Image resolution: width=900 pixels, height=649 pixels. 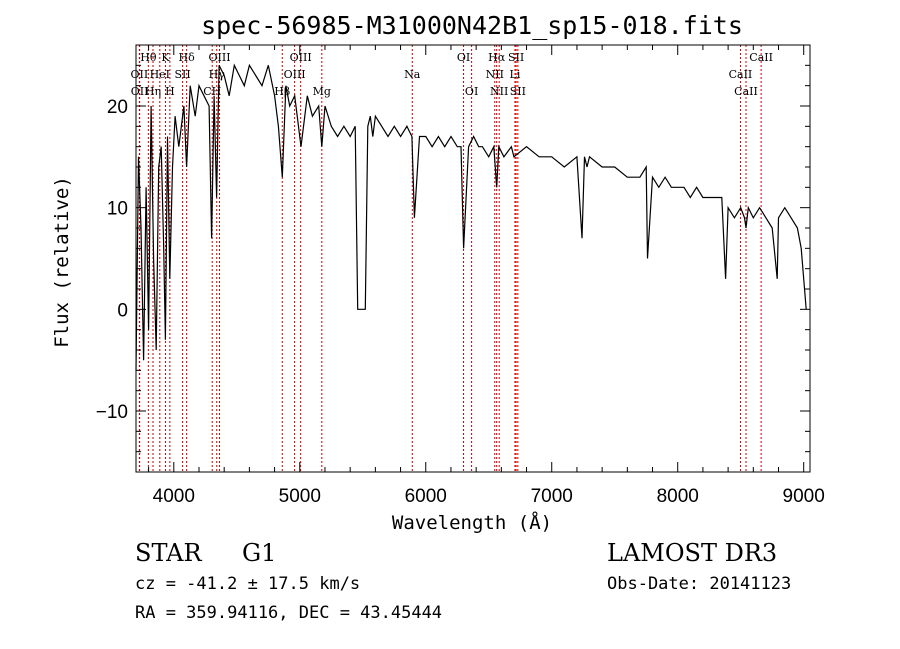 I want to click on line-label-1: OII, so click(x=140, y=74).